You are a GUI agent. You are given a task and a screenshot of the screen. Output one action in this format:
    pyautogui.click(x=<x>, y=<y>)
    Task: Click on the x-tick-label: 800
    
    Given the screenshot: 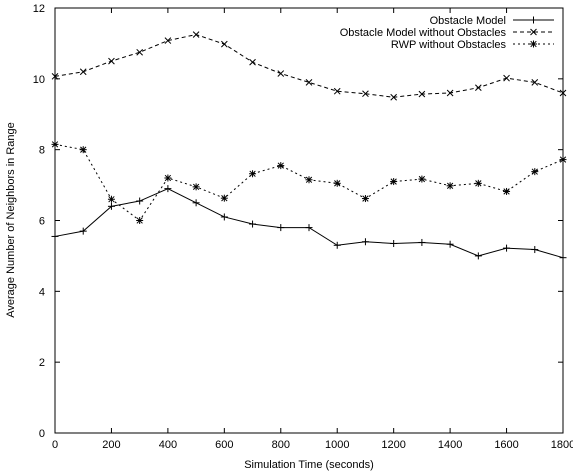 What is the action you would take?
    pyautogui.click(x=281, y=445)
    